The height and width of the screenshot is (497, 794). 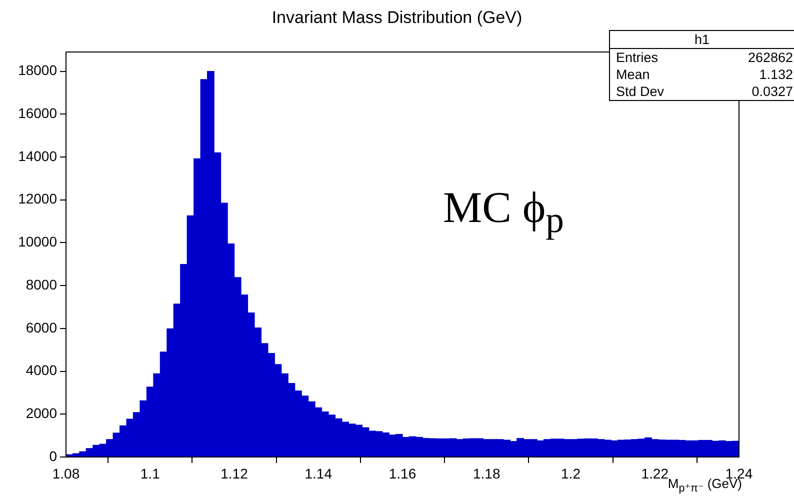 What do you see at coordinates (234, 473) in the screenshot?
I see `x-tick-label: 1.12` at bounding box center [234, 473].